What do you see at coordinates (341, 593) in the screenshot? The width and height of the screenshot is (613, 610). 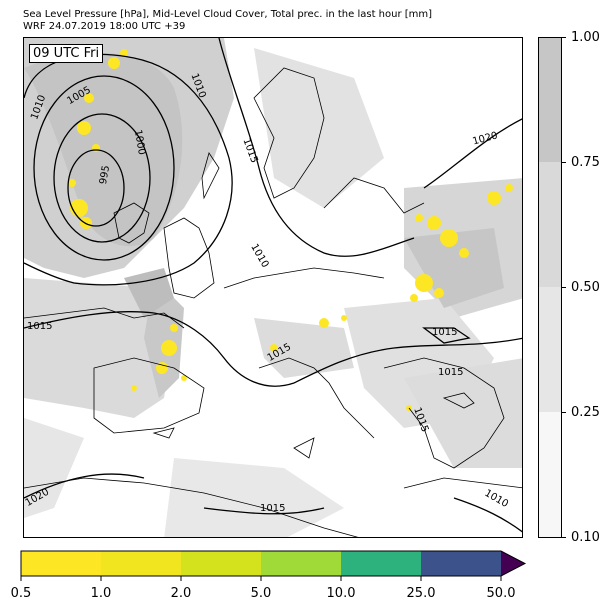 I see `precip-tick: 10.0` at bounding box center [341, 593].